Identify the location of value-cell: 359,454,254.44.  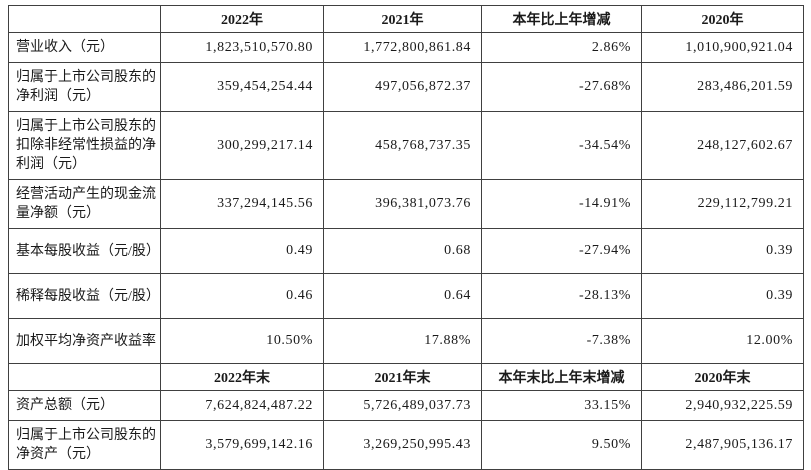
(242, 87).